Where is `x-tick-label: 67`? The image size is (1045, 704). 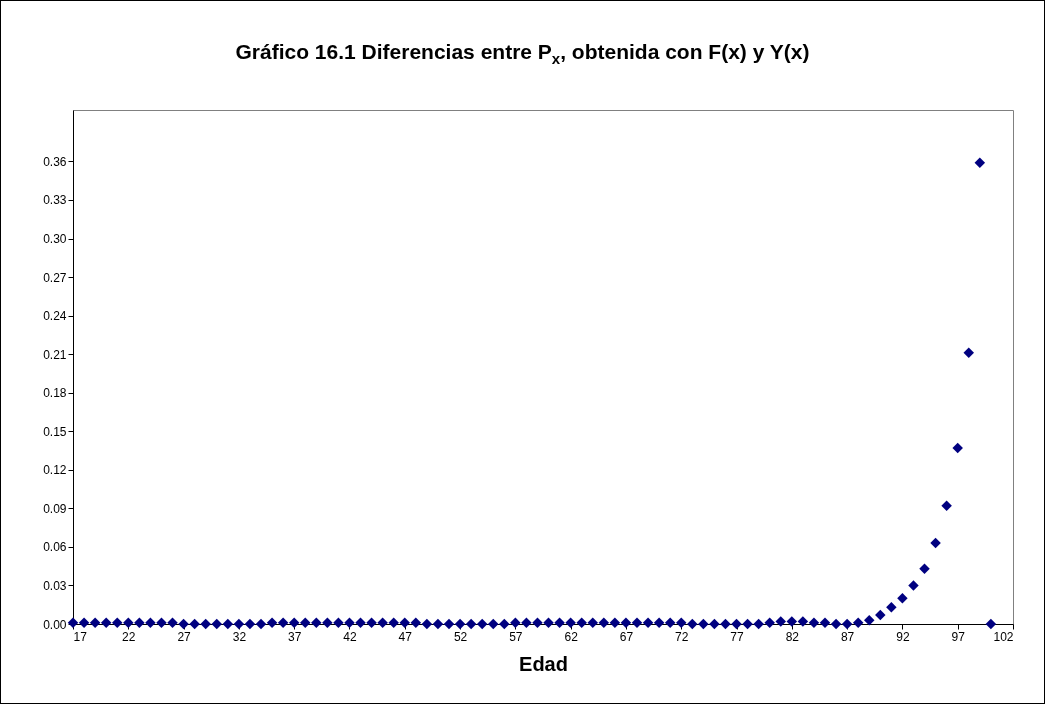 x-tick-label: 67 is located at coordinates (626, 636).